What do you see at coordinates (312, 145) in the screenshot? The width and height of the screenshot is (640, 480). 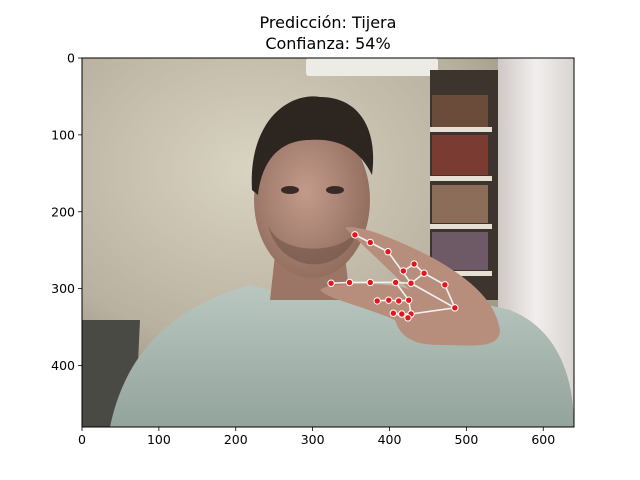 I see `person-hair` at bounding box center [312, 145].